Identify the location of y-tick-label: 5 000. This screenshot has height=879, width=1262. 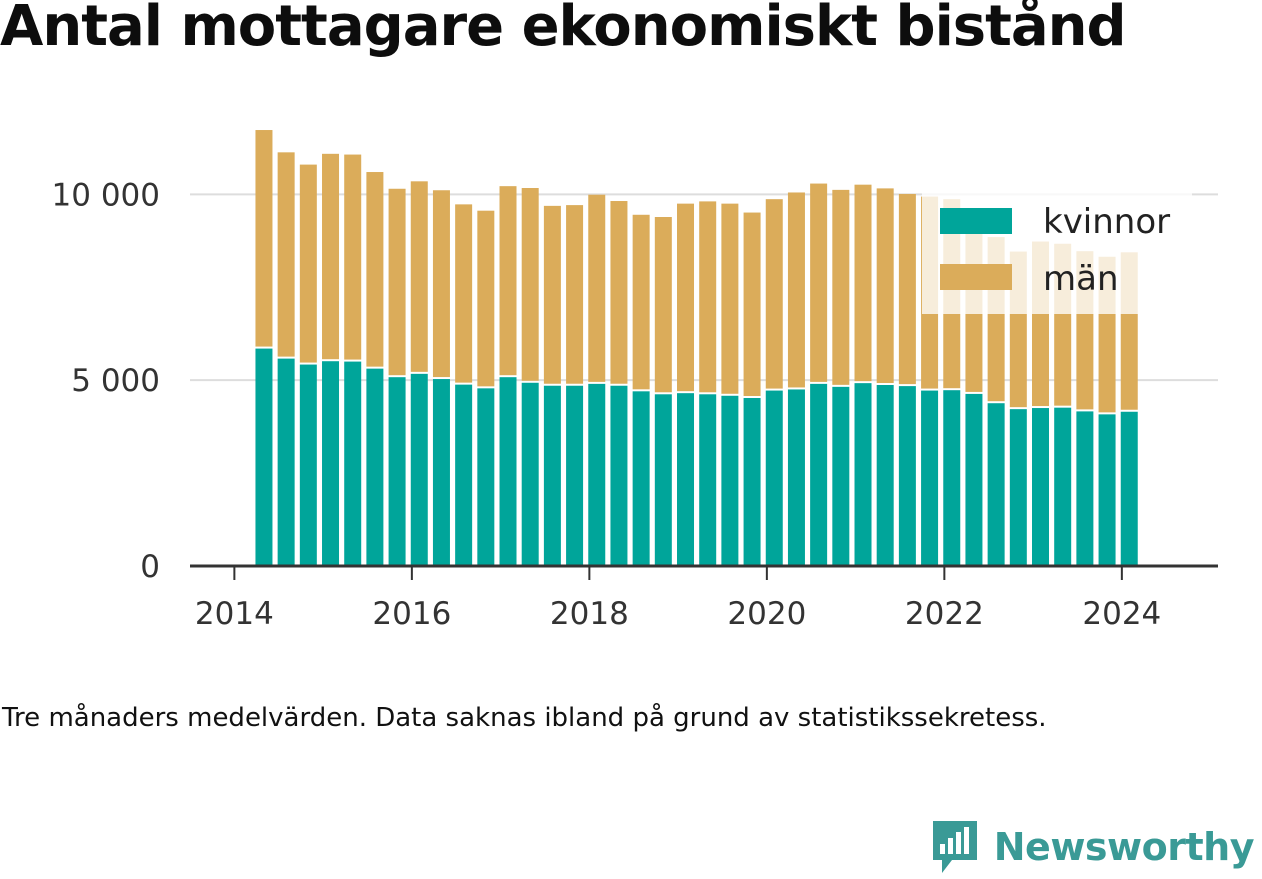
(115, 381).